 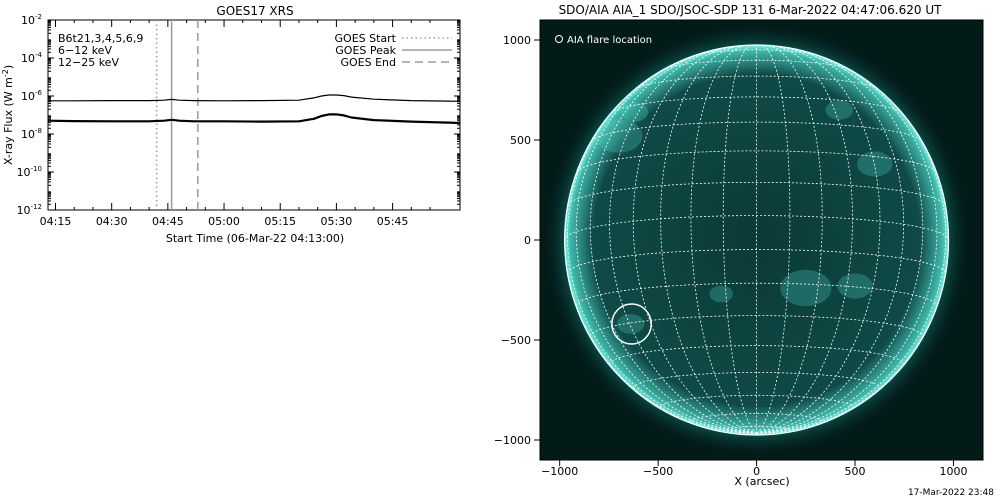 I want to click on y-tick-exponent: -10, so click(x=36, y=169).